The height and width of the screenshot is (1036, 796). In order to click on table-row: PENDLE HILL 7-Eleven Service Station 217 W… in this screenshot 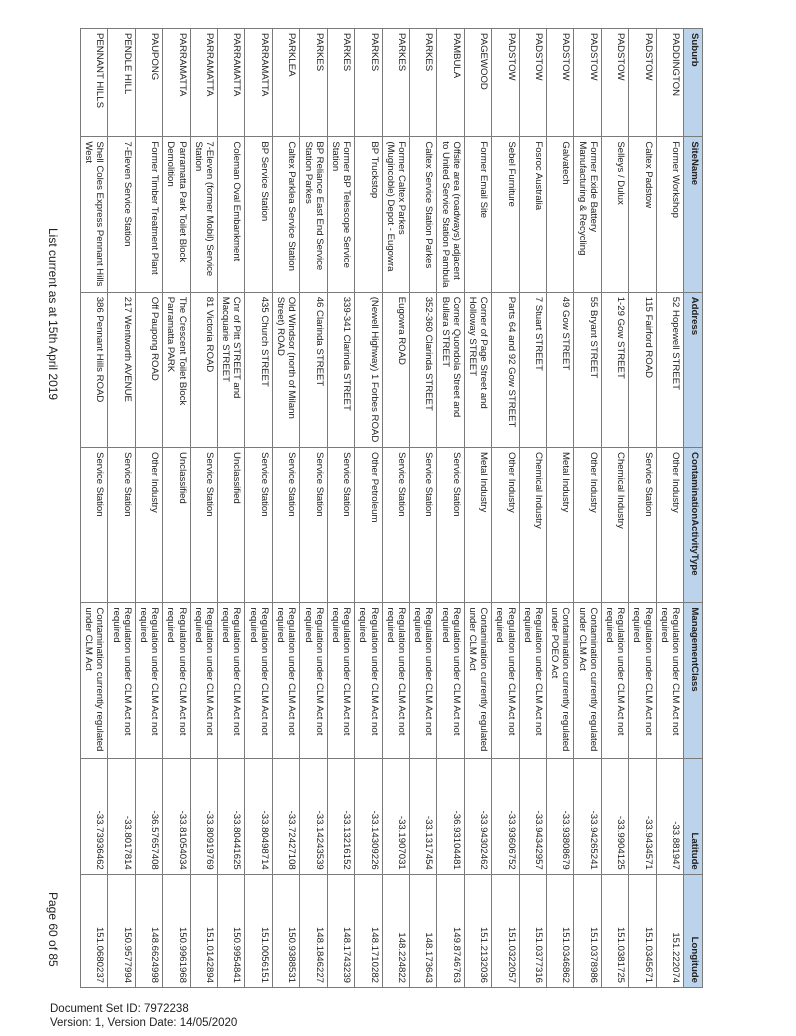, I will do `click(121, 508)`.